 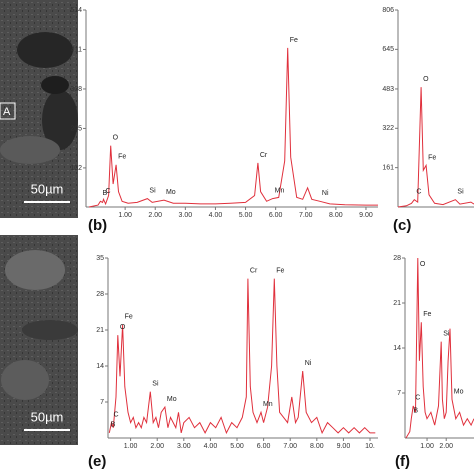 I want to click on y-tick-label: 35, so click(x=100, y=258).